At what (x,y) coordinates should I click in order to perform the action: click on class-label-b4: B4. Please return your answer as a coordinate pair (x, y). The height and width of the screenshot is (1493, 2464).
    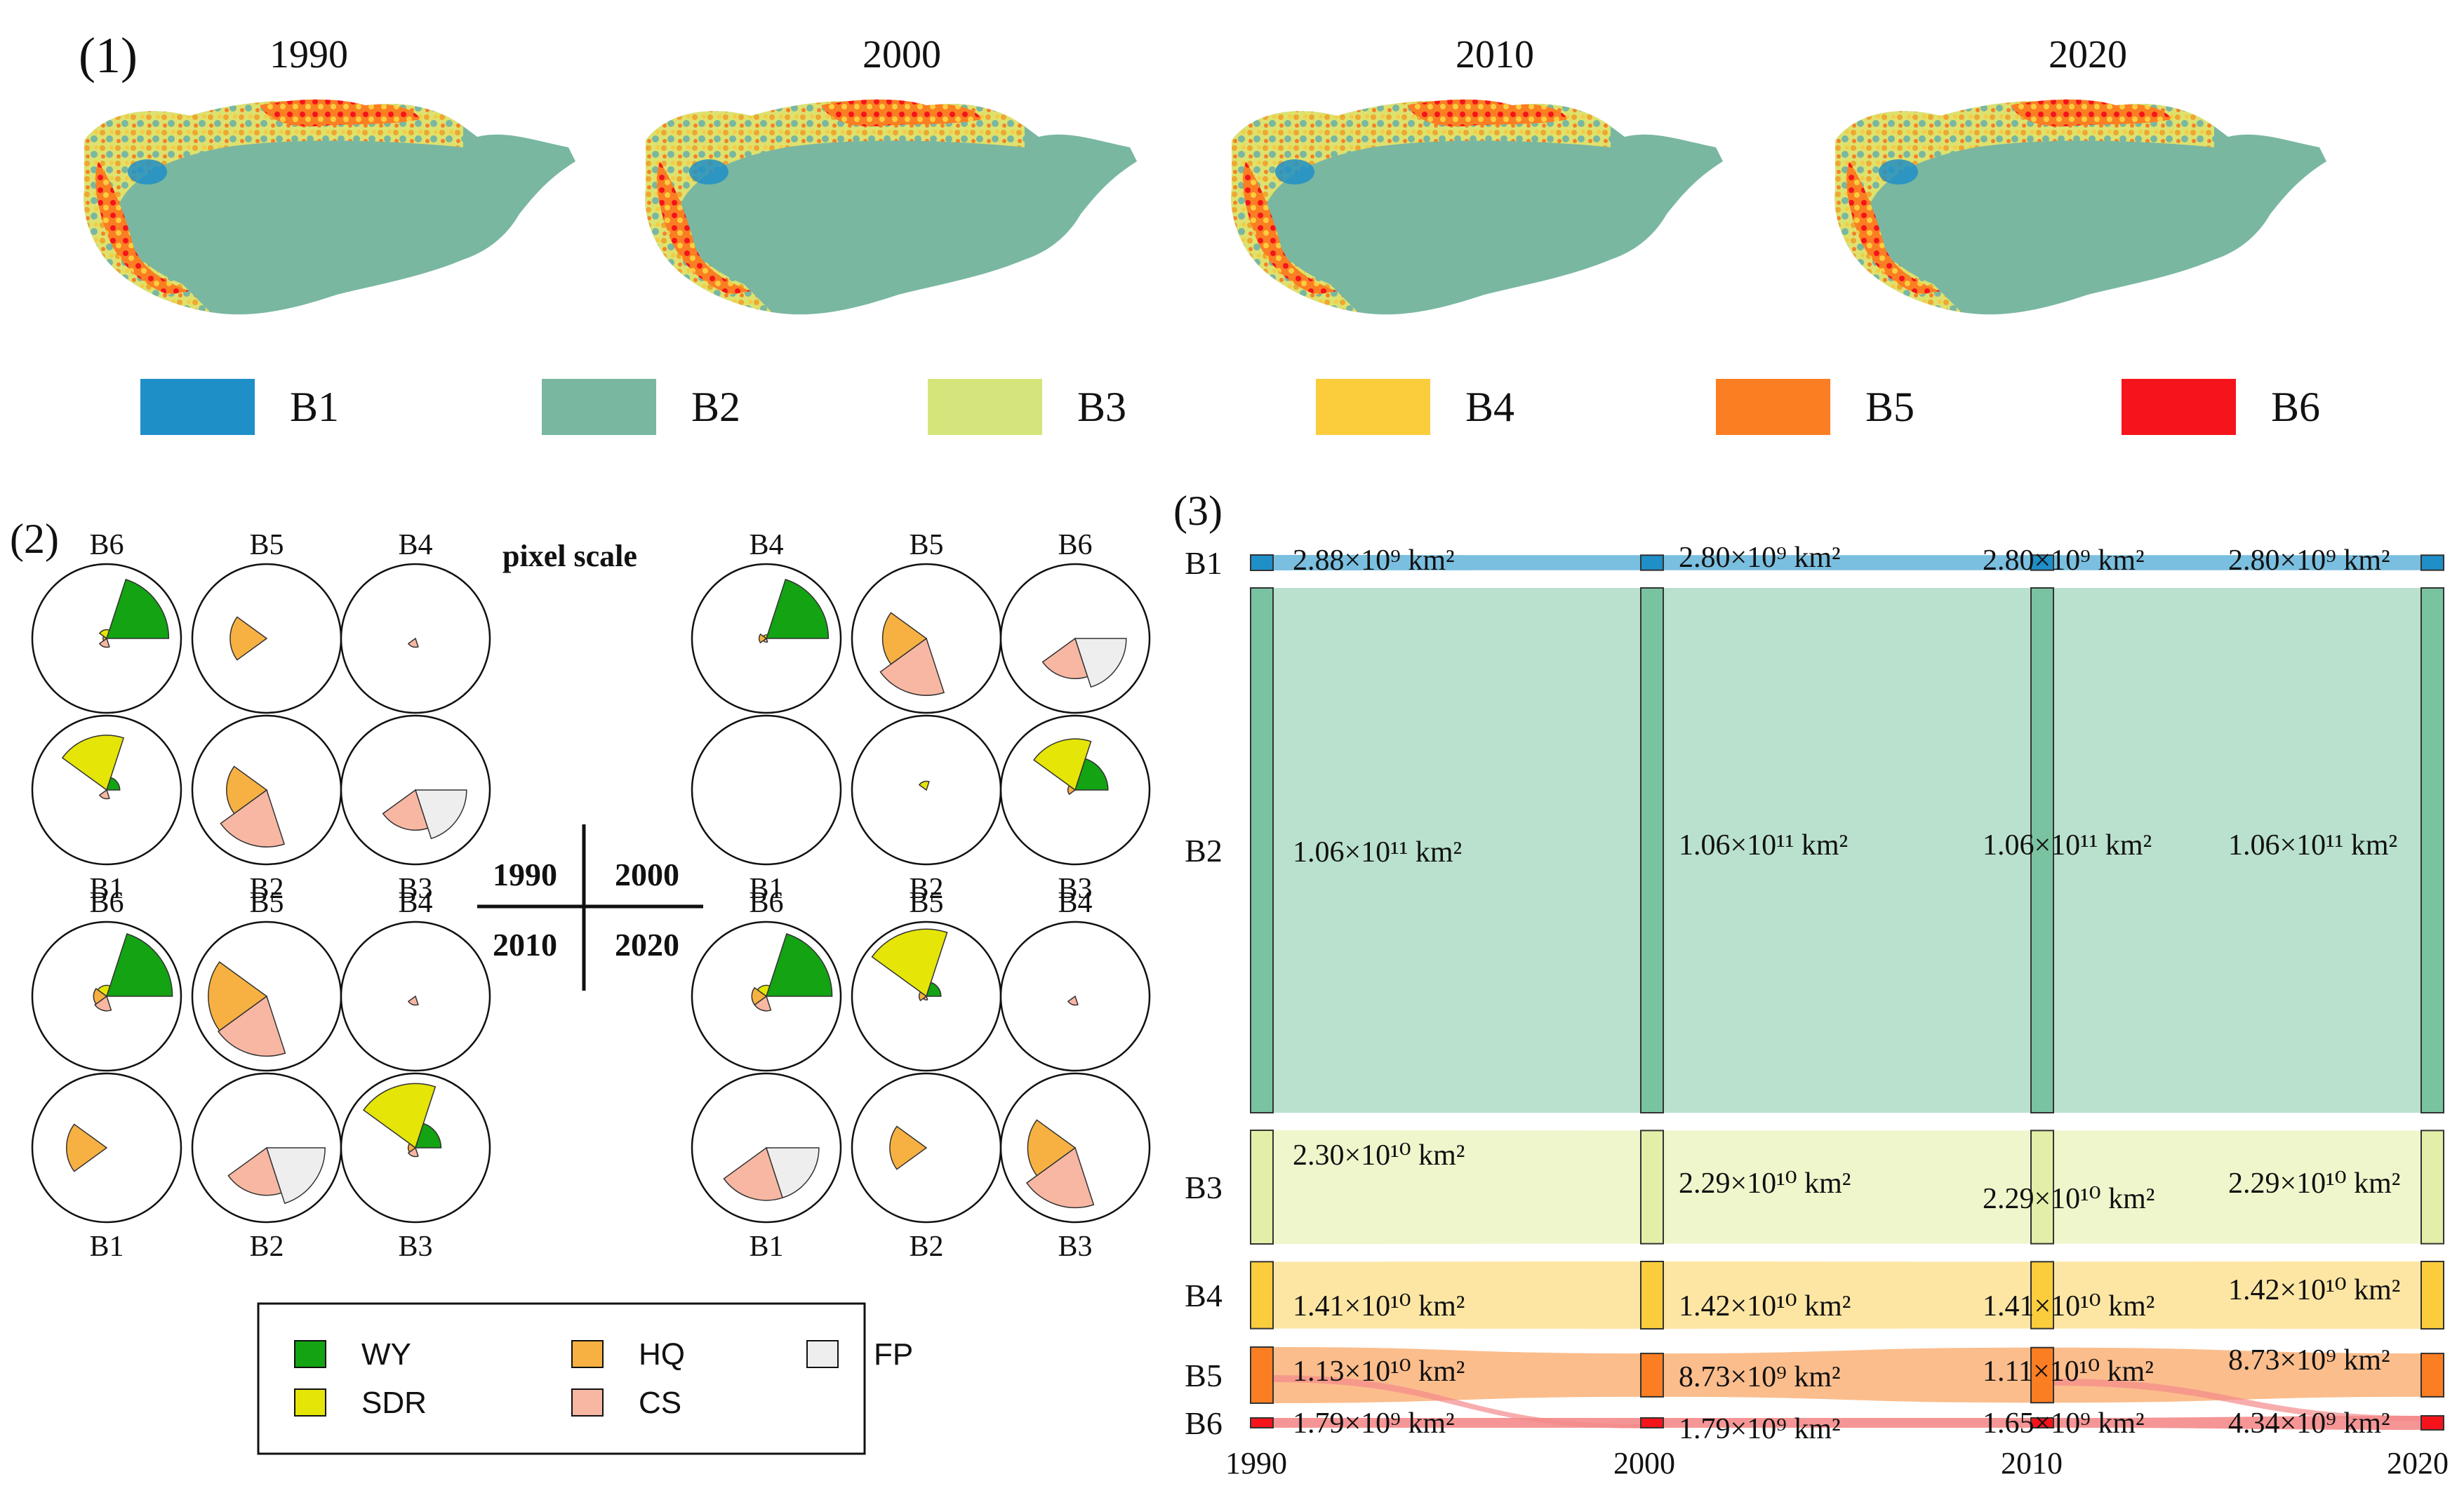
    Looking at the image, I should click on (1204, 1296).